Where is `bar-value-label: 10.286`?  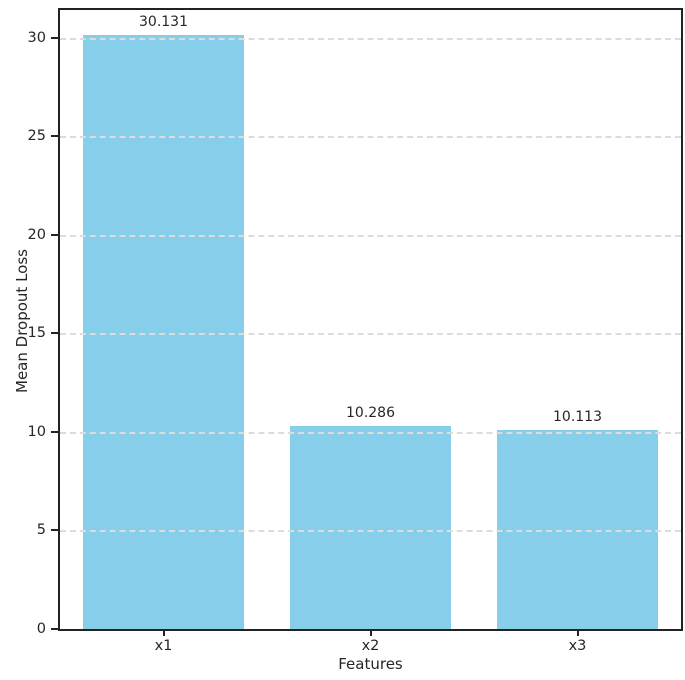 bar-value-label: 10.286 is located at coordinates (370, 413).